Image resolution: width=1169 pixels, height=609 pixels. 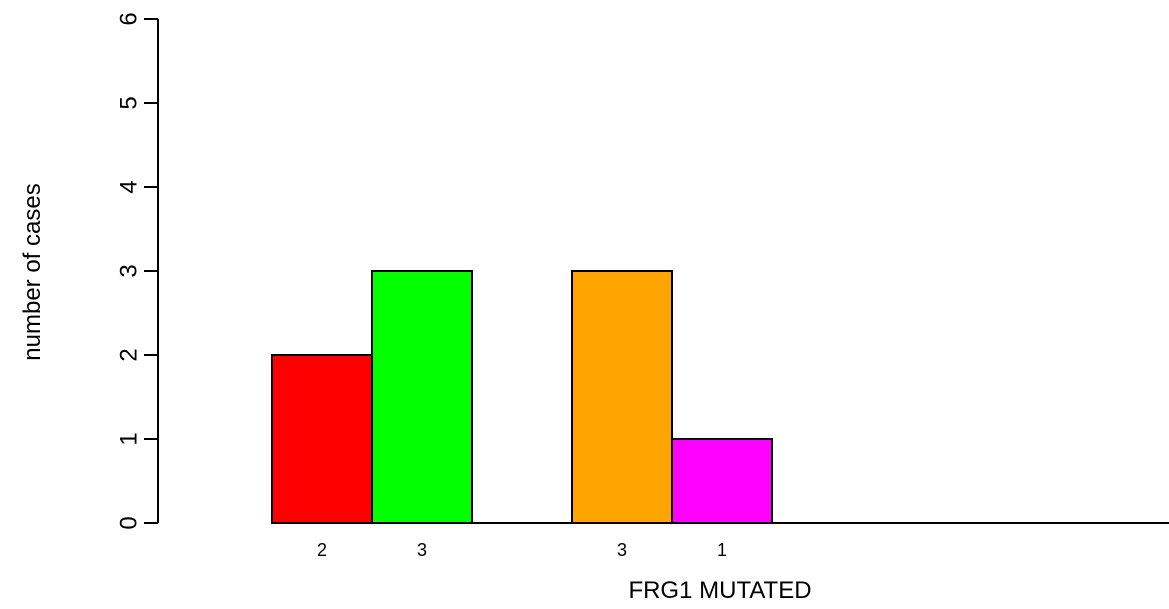 What do you see at coordinates (128, 18) in the screenshot?
I see `y-tick-label: 6` at bounding box center [128, 18].